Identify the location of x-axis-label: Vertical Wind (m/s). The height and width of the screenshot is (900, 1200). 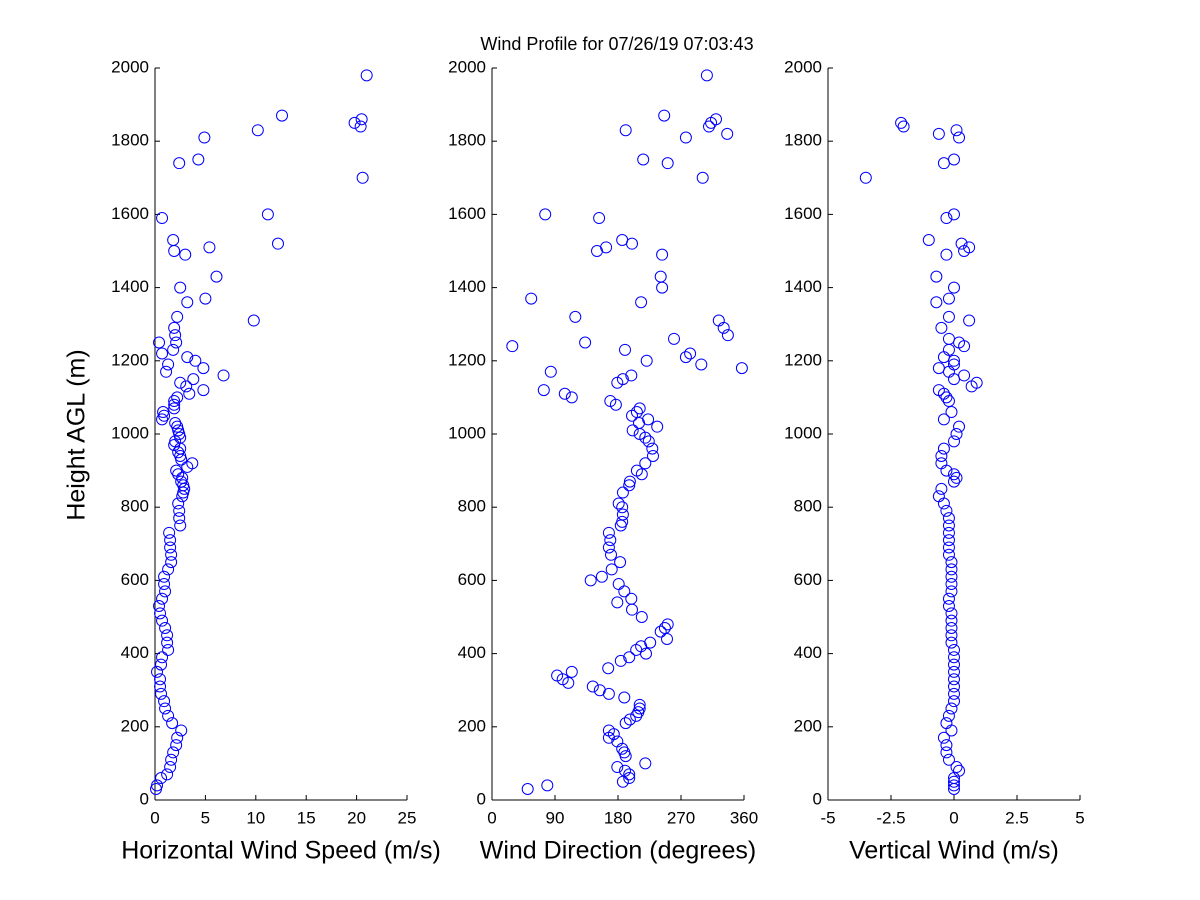
(954, 851).